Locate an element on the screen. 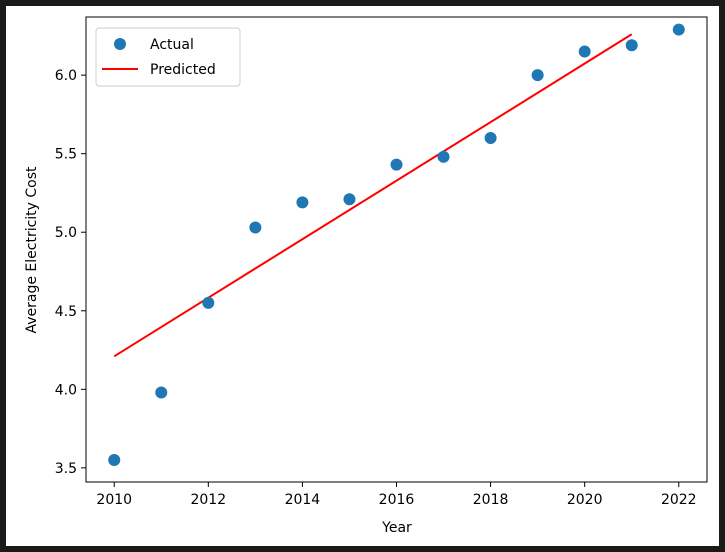  legend-box is located at coordinates (168, 57).